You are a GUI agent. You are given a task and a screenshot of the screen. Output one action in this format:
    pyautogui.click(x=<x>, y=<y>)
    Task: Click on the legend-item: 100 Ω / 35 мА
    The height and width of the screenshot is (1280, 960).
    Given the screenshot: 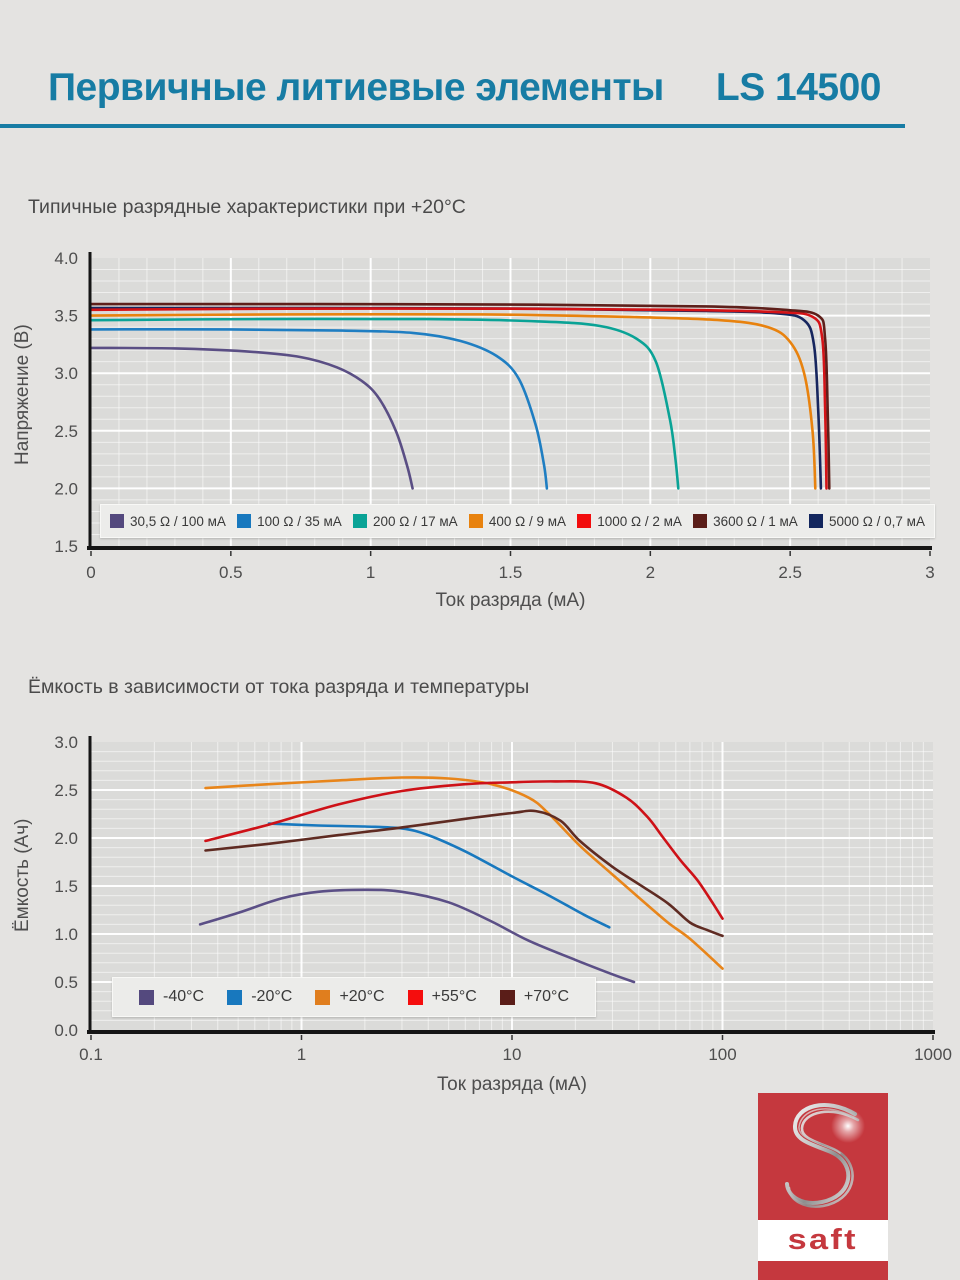 What is the action you would take?
    pyautogui.click(x=289, y=521)
    